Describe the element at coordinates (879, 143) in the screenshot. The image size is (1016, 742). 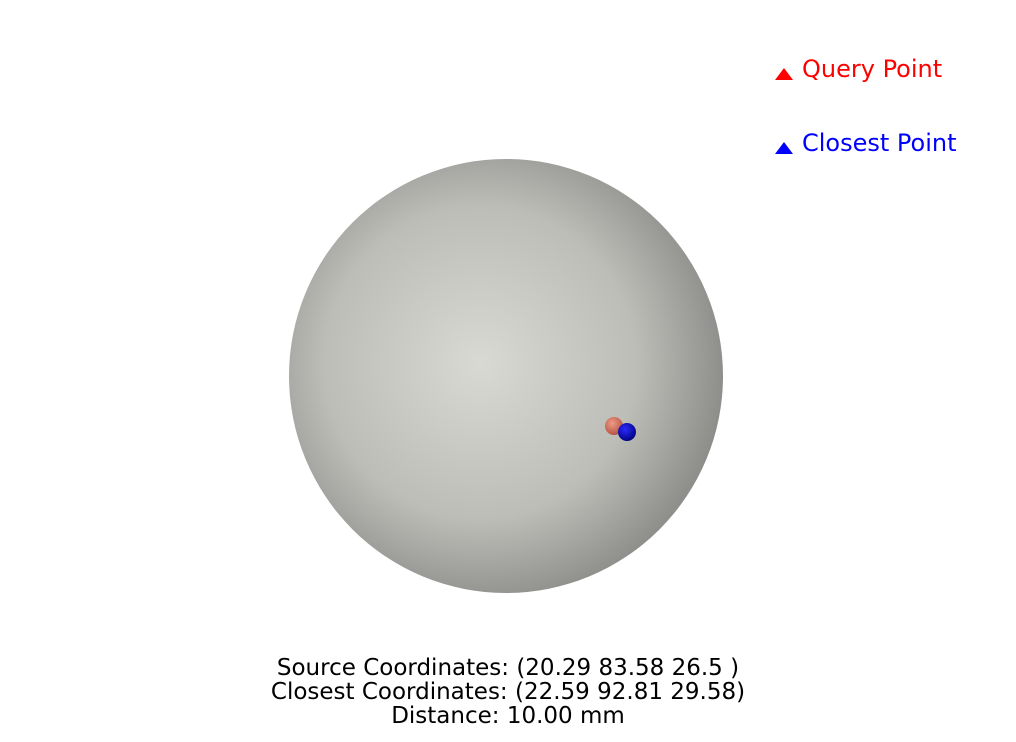
I see `legend-label-closest-point: Closest Point` at that location.